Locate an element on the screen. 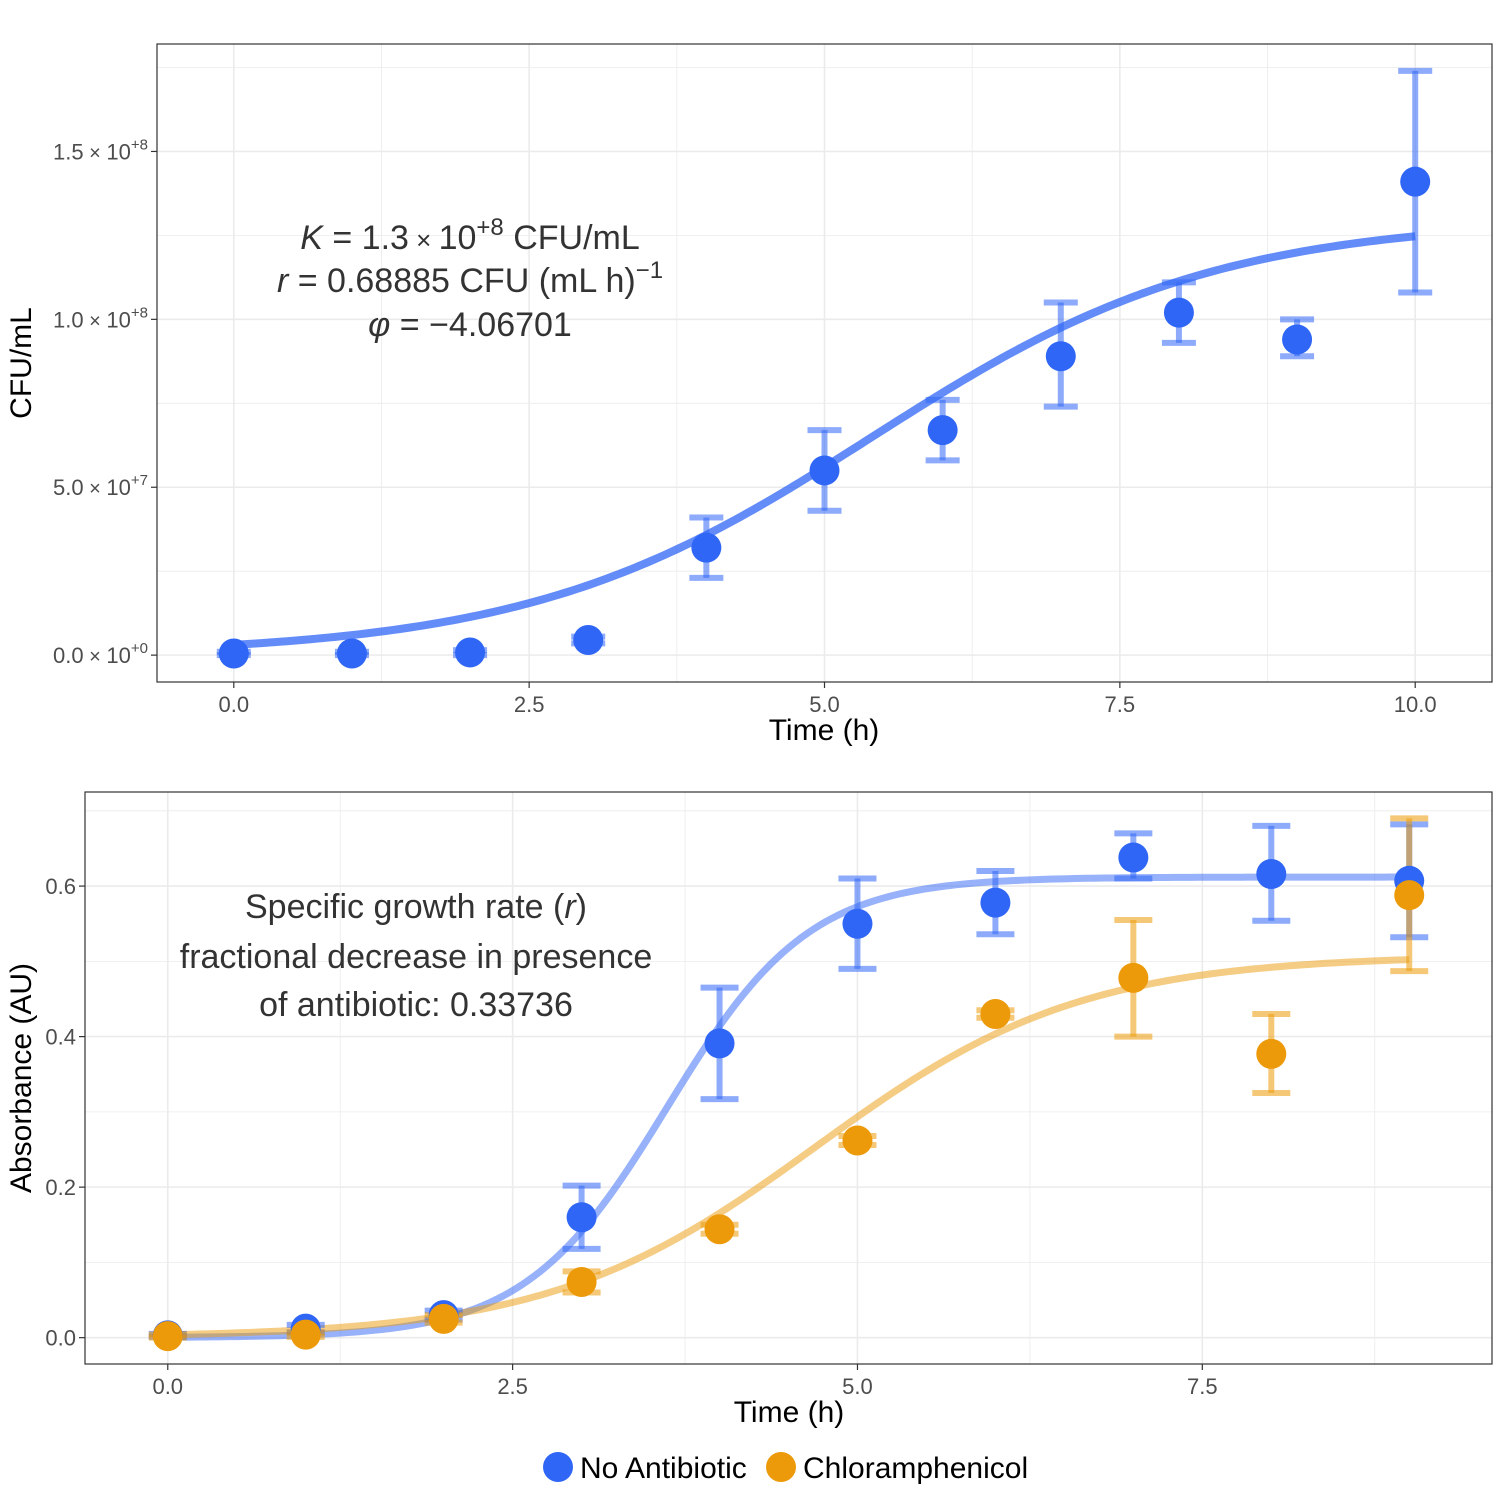  top-x-axis-title: Time (h) is located at coordinates (824, 730).